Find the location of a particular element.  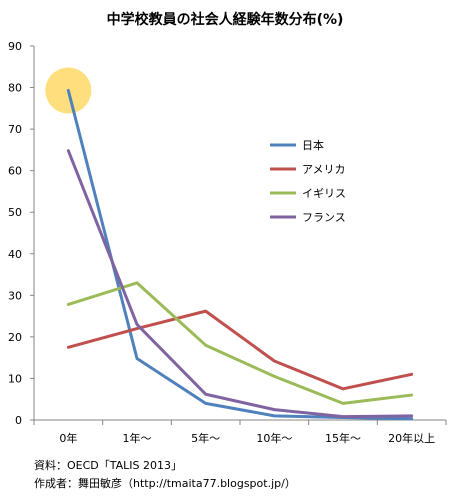

x-tick-label: 5年〜 is located at coordinates (205, 438).